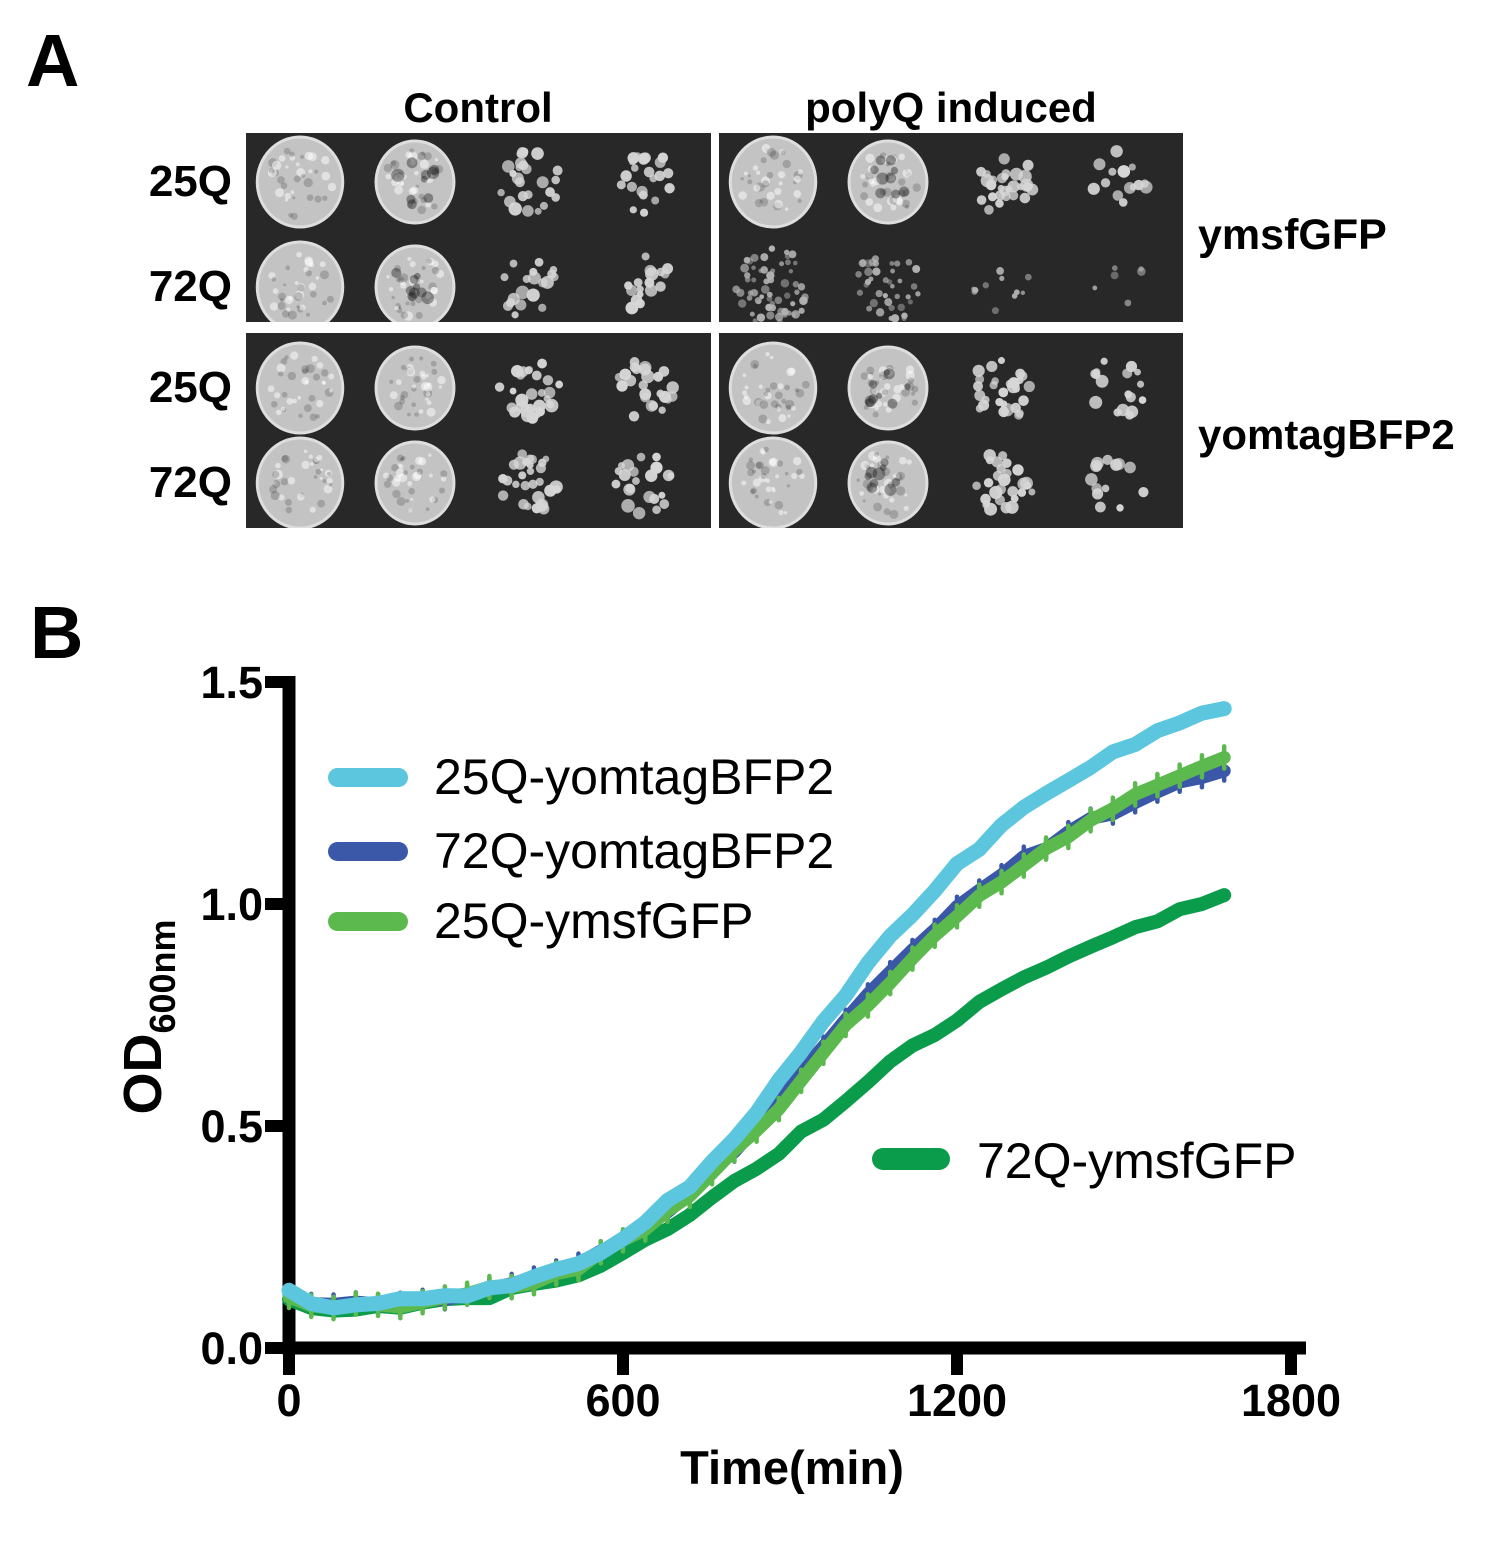 Image resolution: width=1508 pixels, height=1546 pixels. Describe the element at coordinates (911, 1159) in the screenshot. I see `legend-swatch-72q-ymsfgfp` at that location.